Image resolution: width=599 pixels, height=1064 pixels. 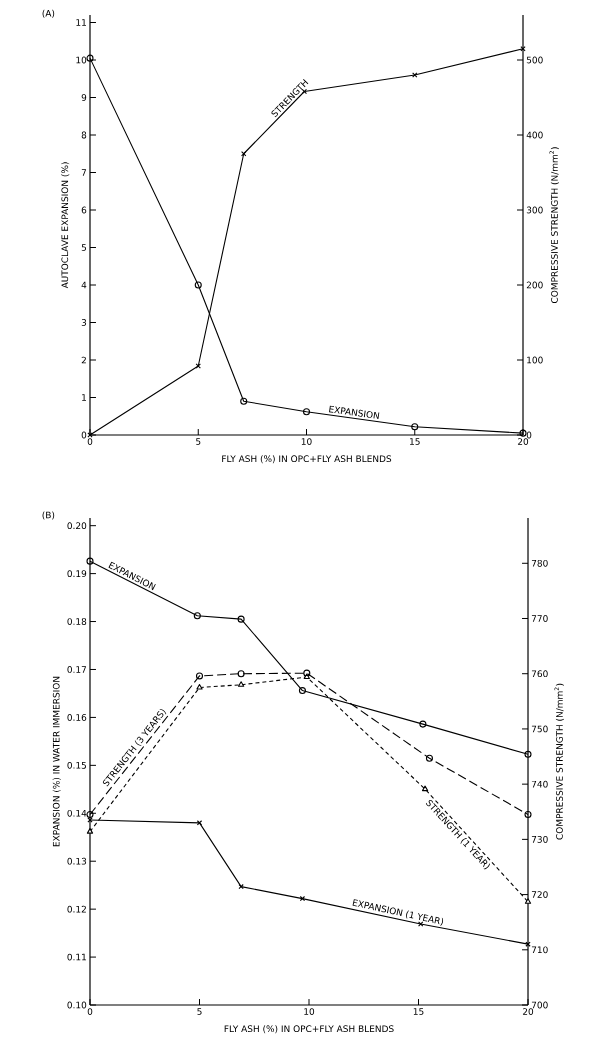 I want to click on y-tick-label: 0, so click(x=84, y=435).